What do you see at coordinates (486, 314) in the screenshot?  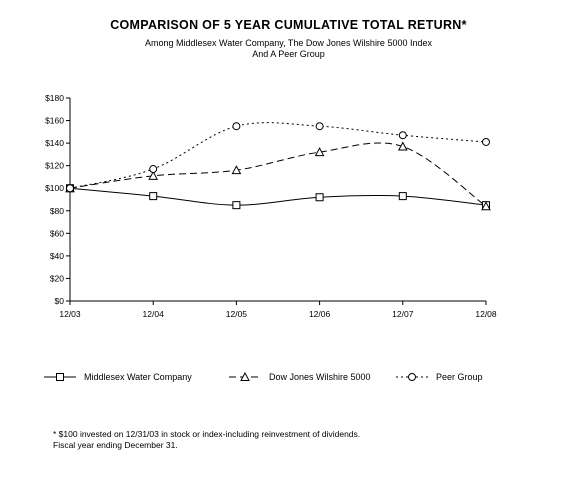 I see `x-tick-label: 12/08` at bounding box center [486, 314].